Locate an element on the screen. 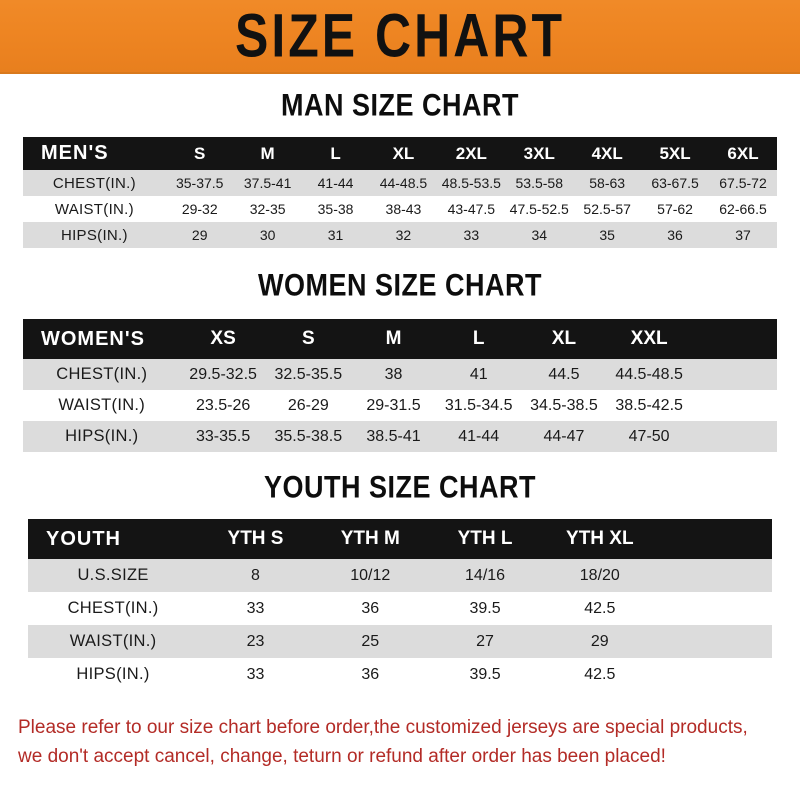 Image resolution: width=800 pixels, height=800 pixels. table-cell: 37.5-41 is located at coordinates (267, 183).